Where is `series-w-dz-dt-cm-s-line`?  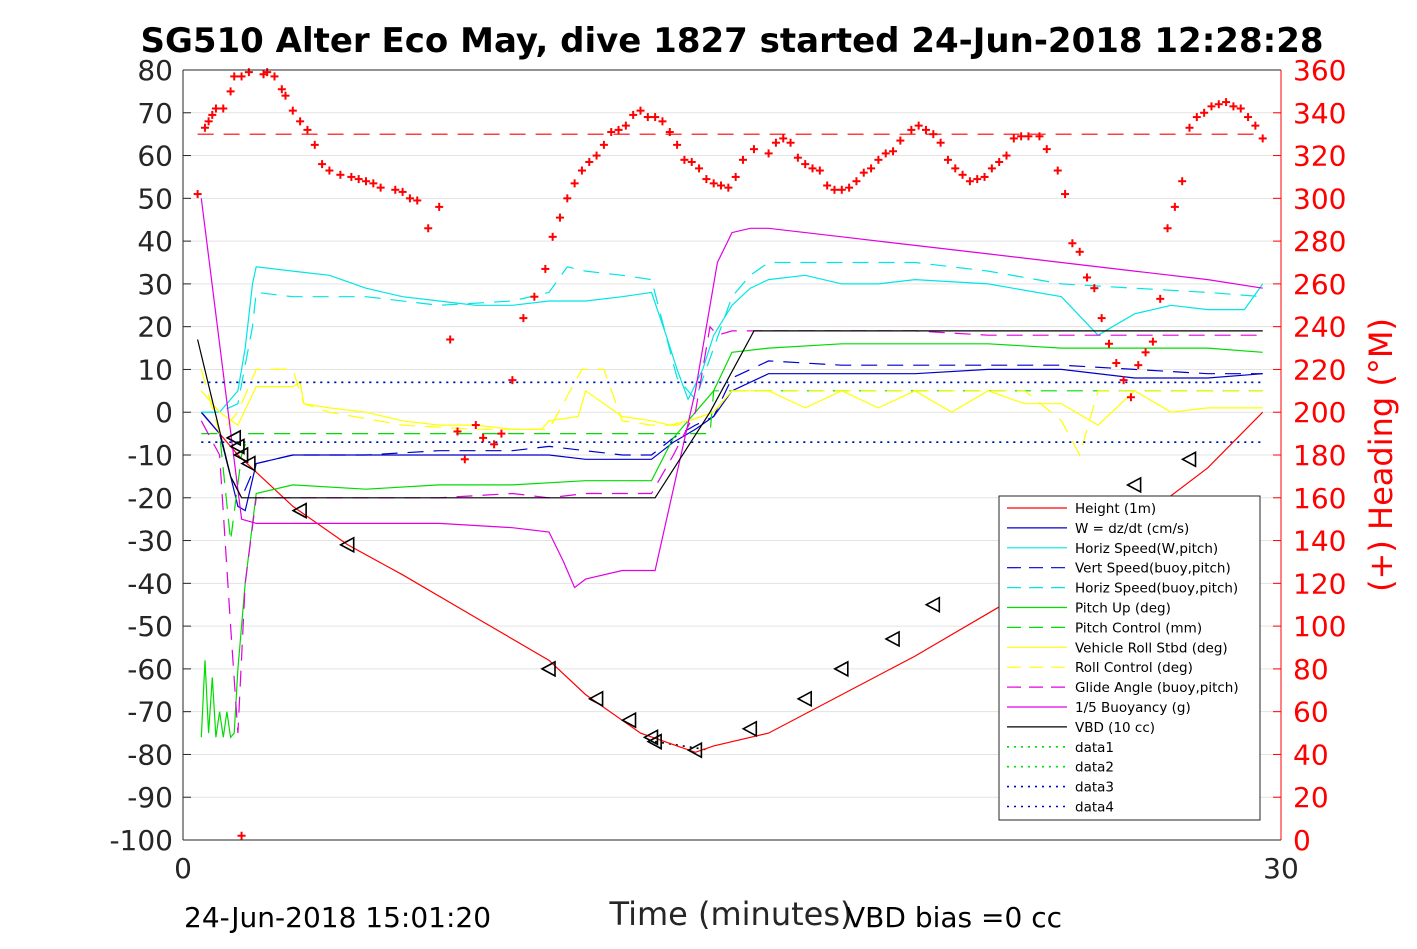 series-w-dz-dt-cm-s-line is located at coordinates (731, 440).